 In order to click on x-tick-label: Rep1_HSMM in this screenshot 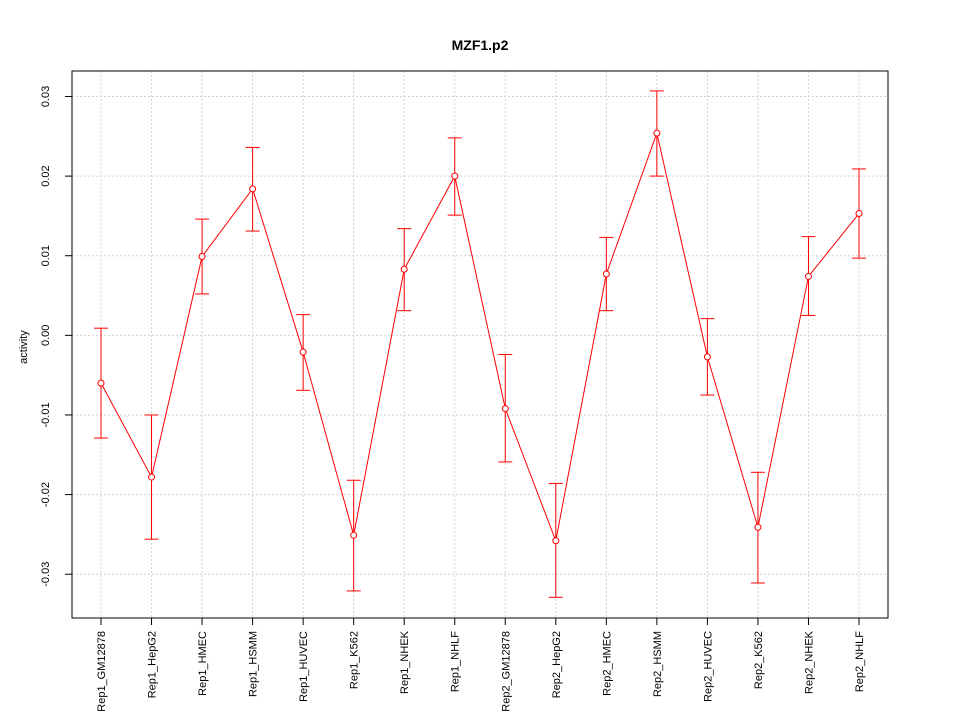, I will do `click(254, 664)`.